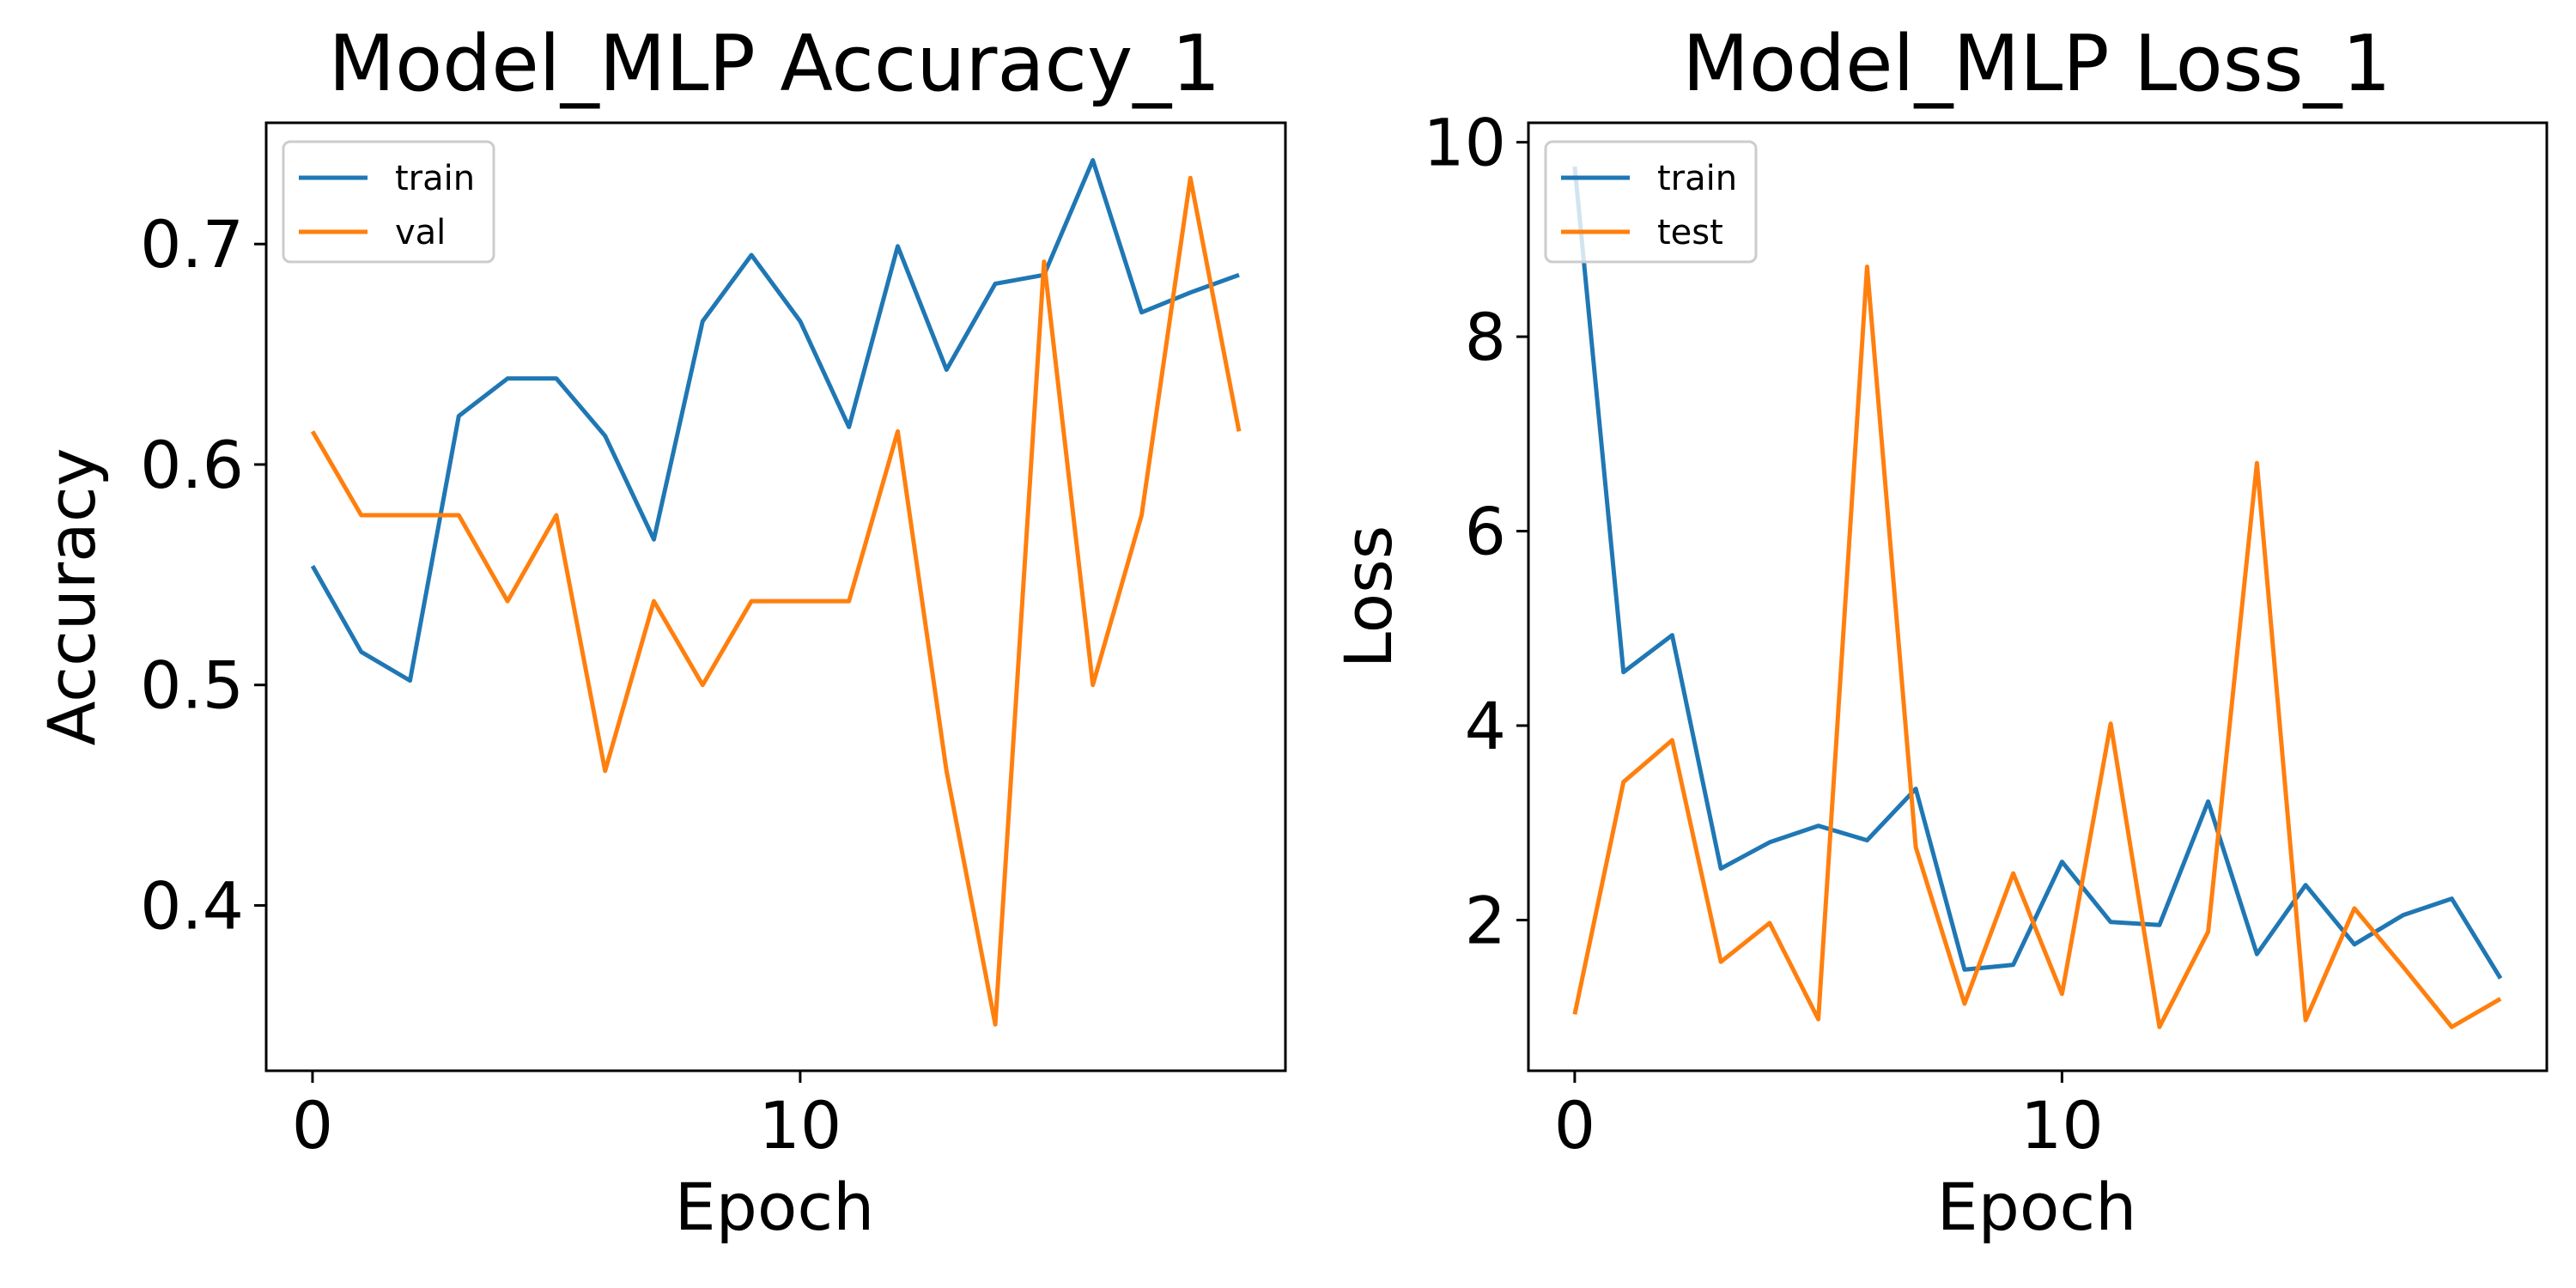 The height and width of the screenshot is (1288, 2576). Describe the element at coordinates (71, 597) in the screenshot. I see `y-axis-label: Accuracy` at that location.